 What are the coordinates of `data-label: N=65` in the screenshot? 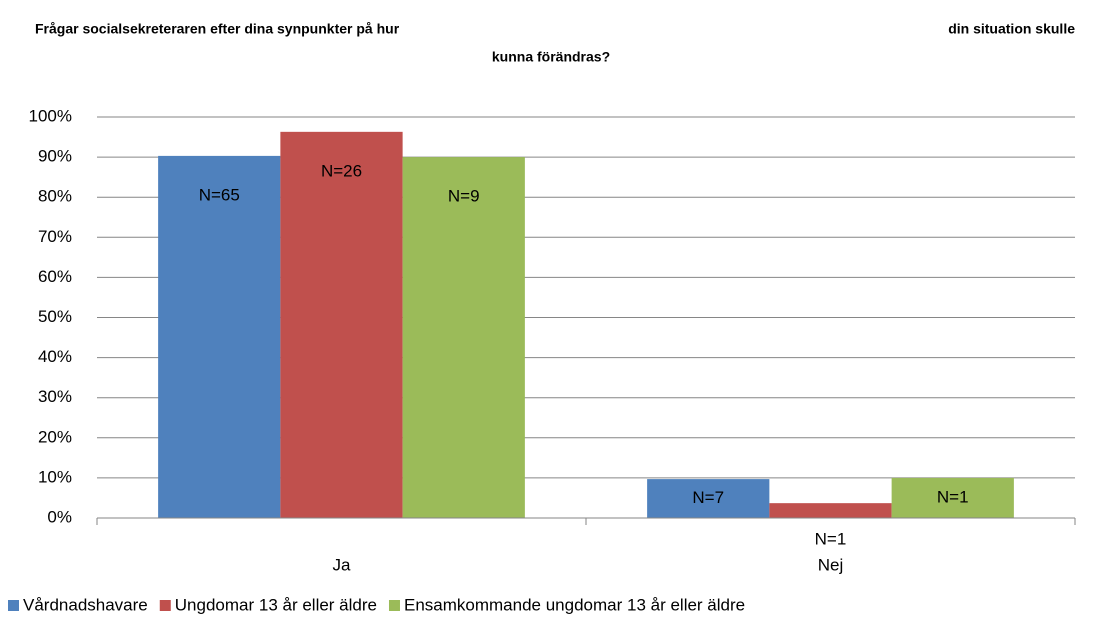 It's located at (219, 194).